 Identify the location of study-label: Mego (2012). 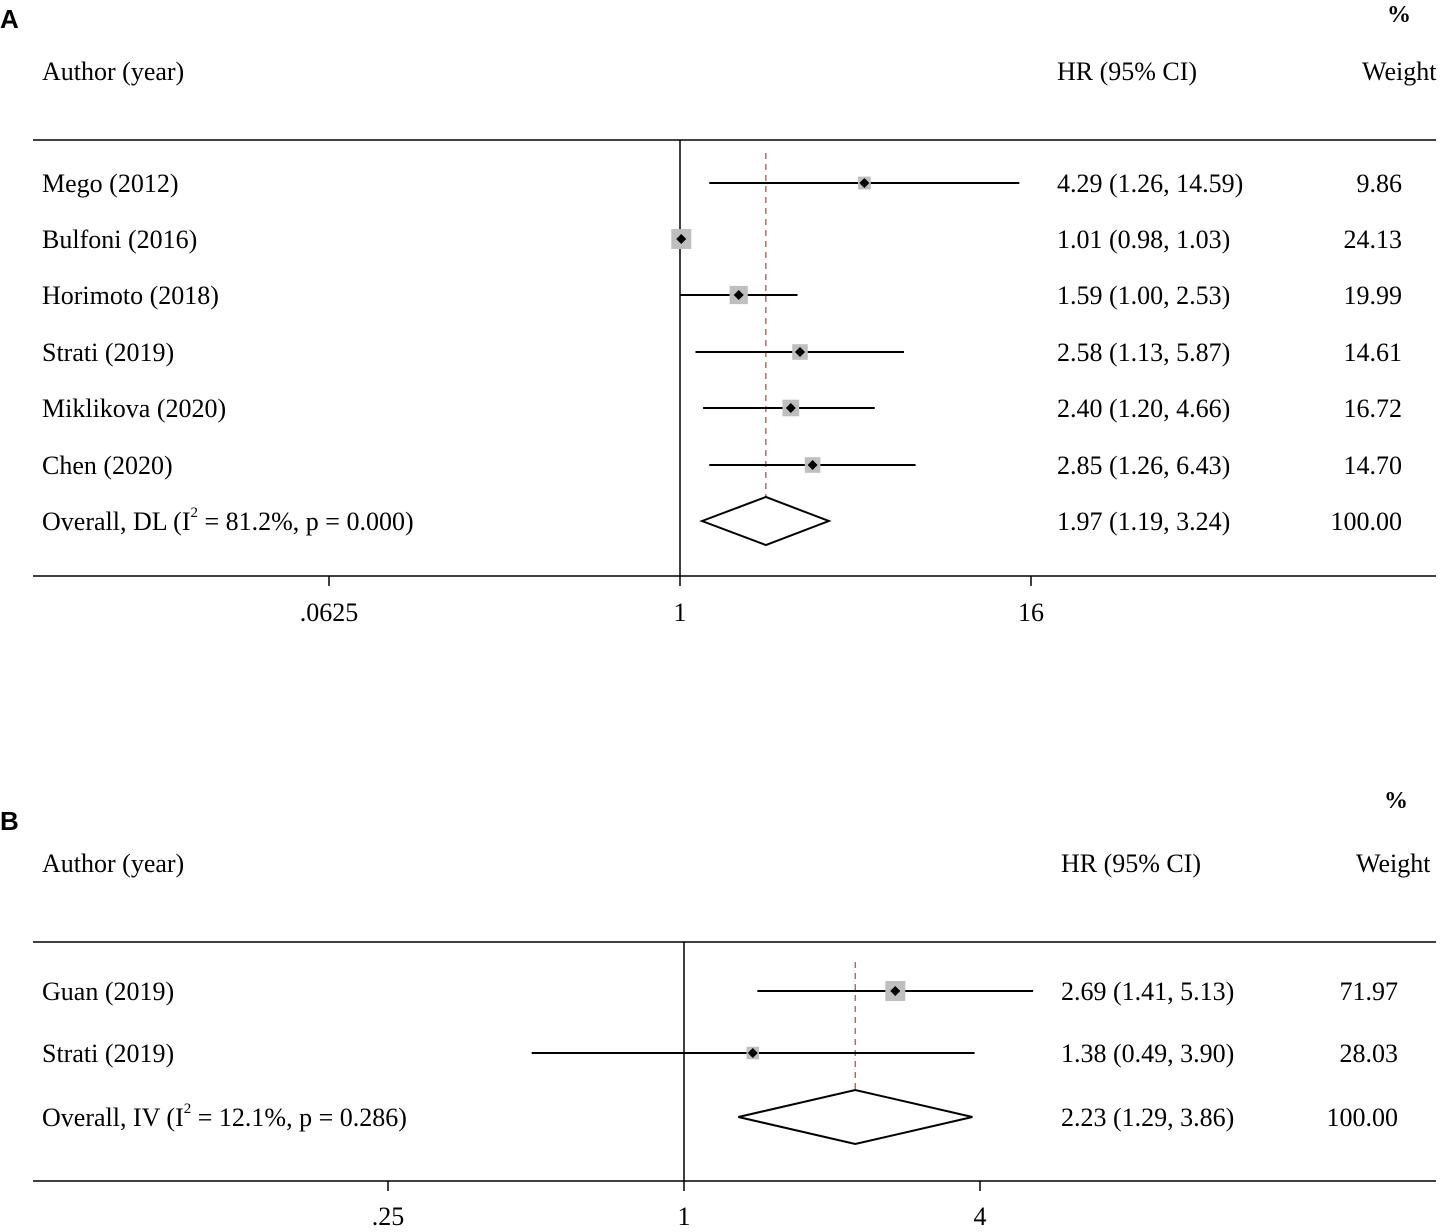
(110, 183).